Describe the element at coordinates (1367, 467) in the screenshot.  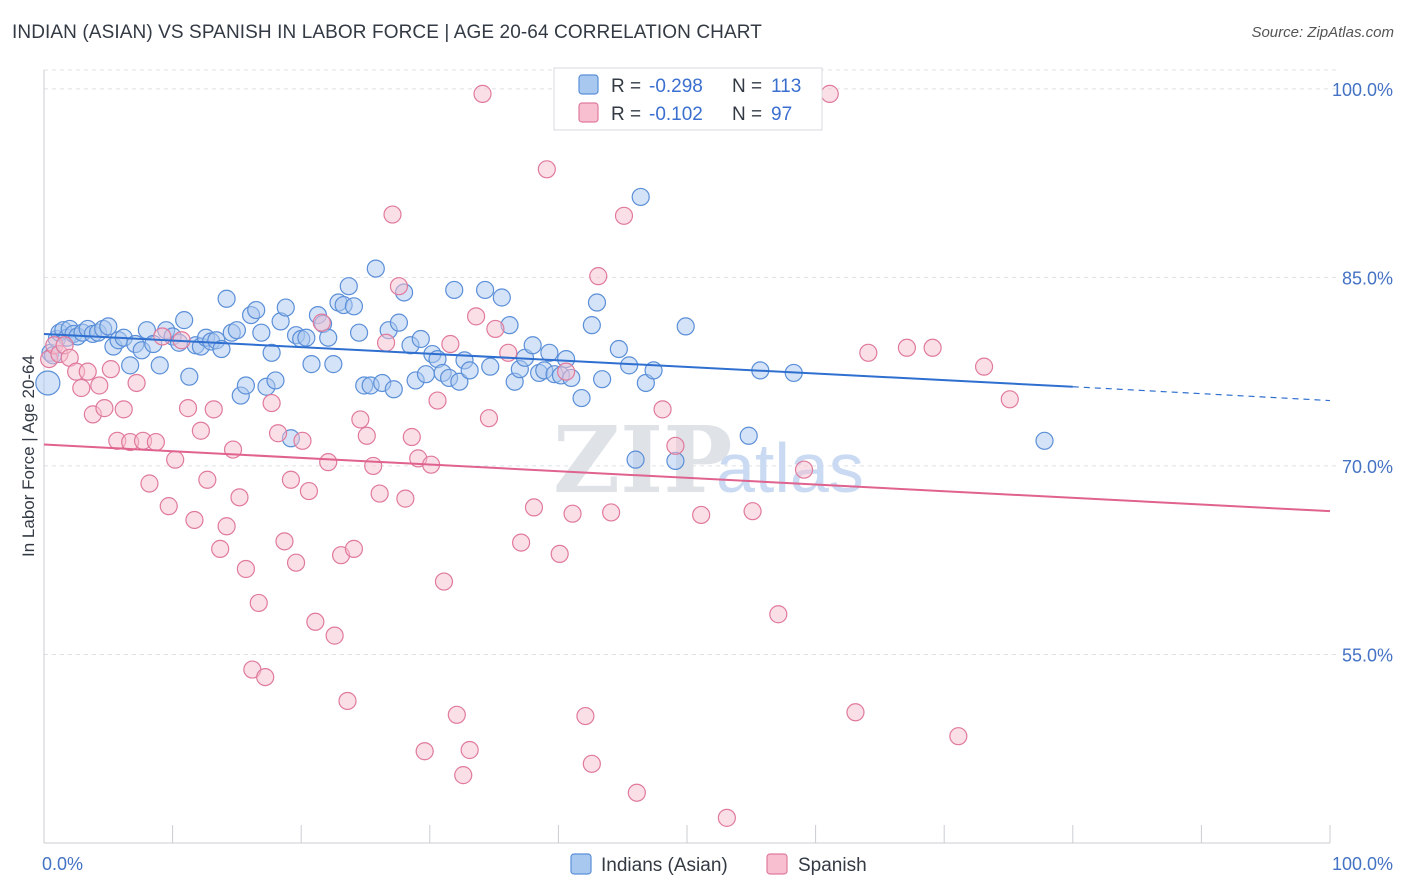
I see `y-tick-label-1: 70.0%` at that location.